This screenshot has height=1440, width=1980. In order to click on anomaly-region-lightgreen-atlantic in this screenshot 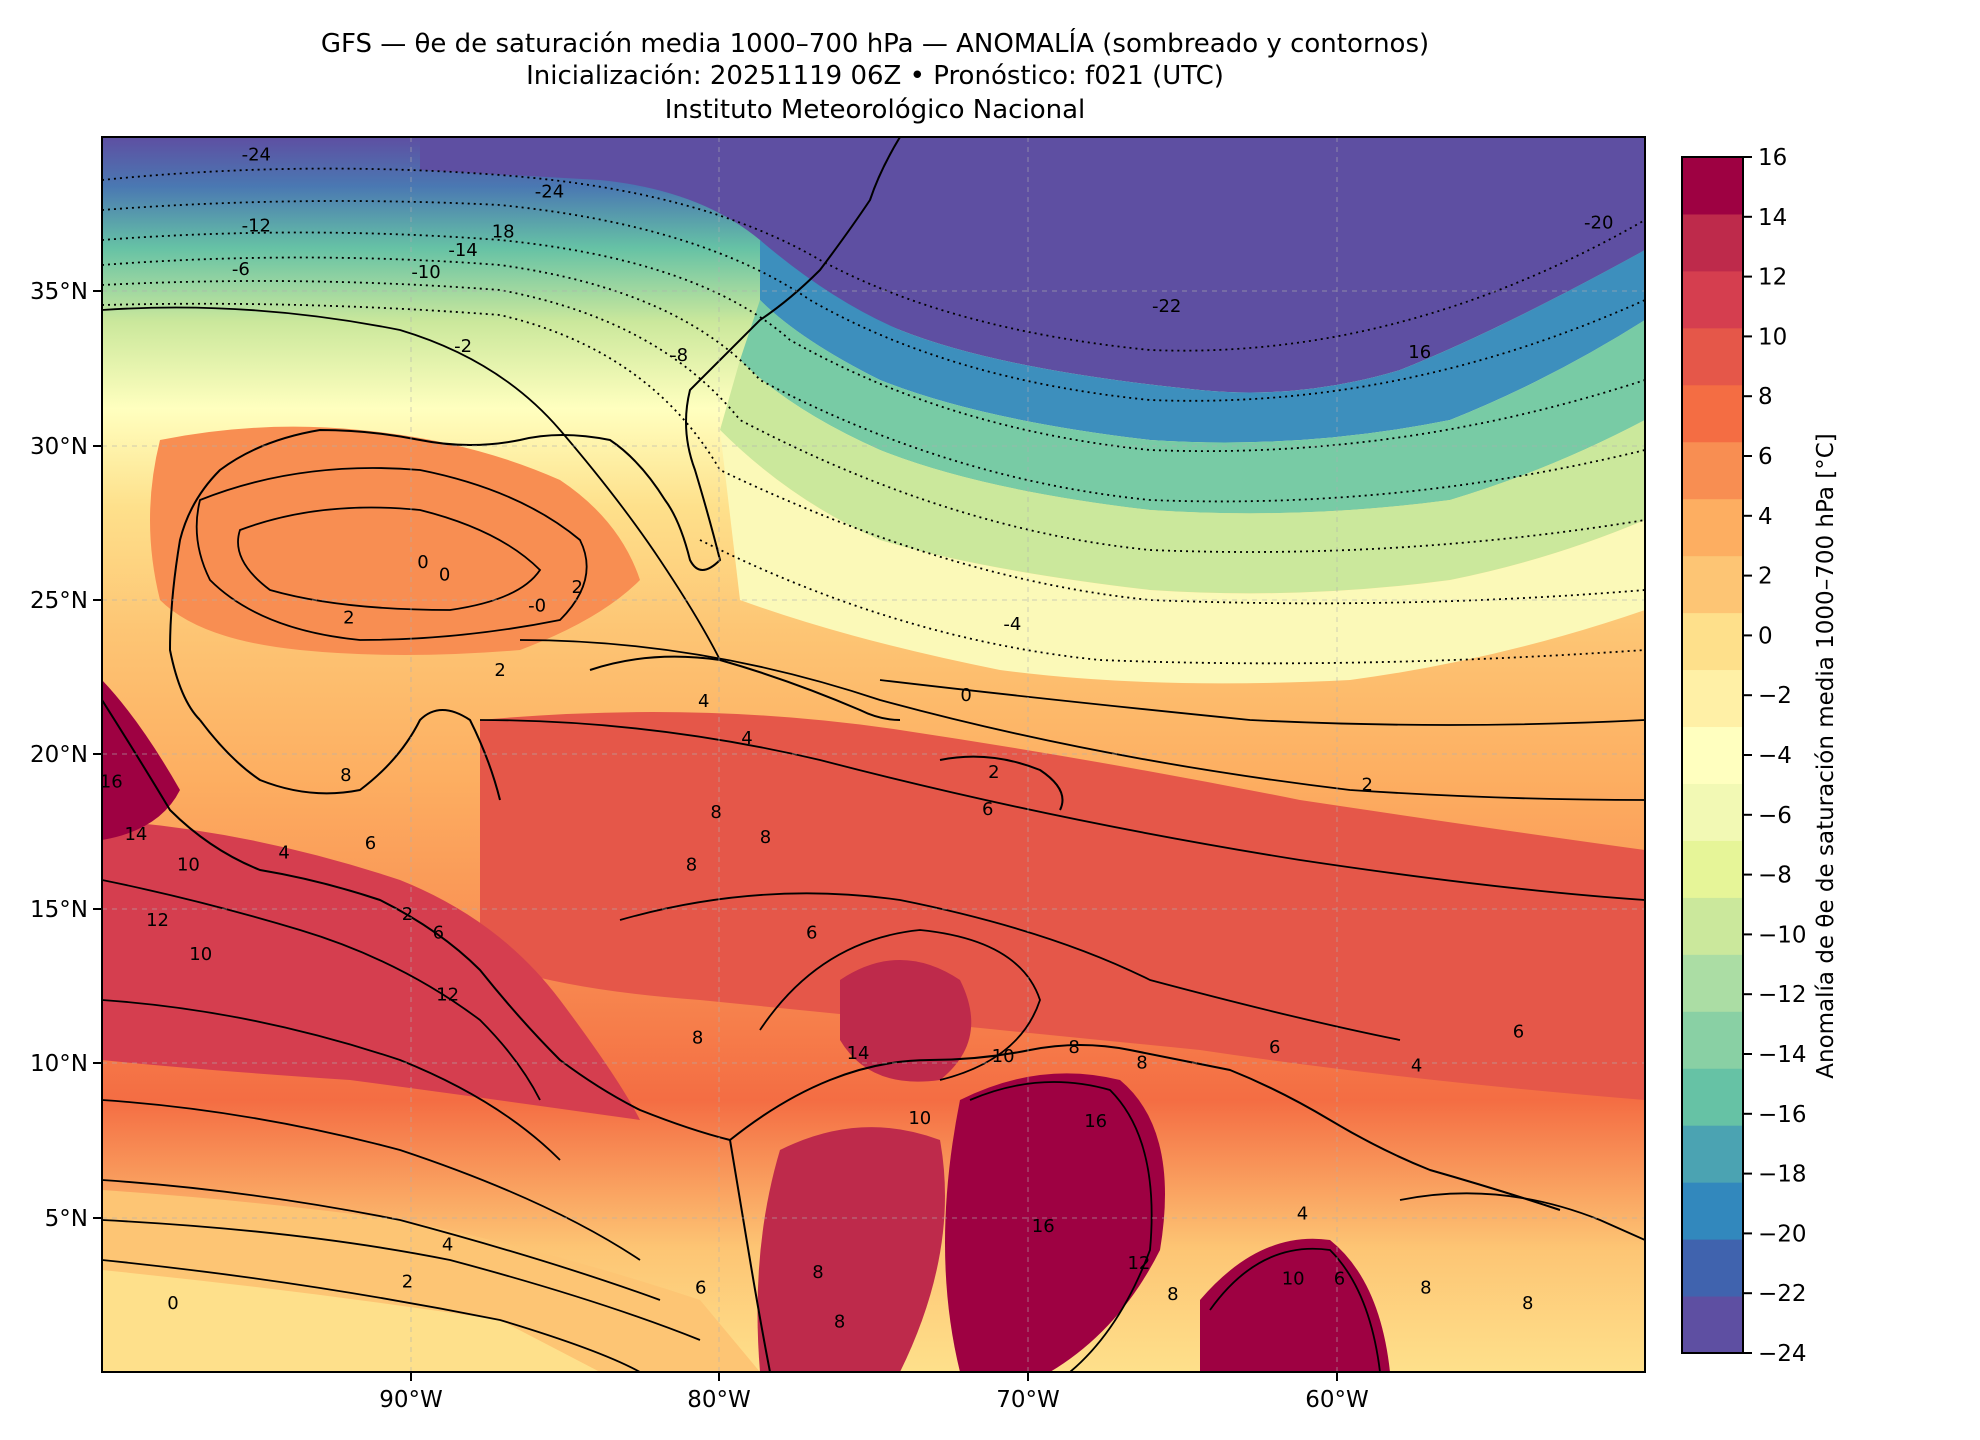, I will do `click(1182, 477)`.